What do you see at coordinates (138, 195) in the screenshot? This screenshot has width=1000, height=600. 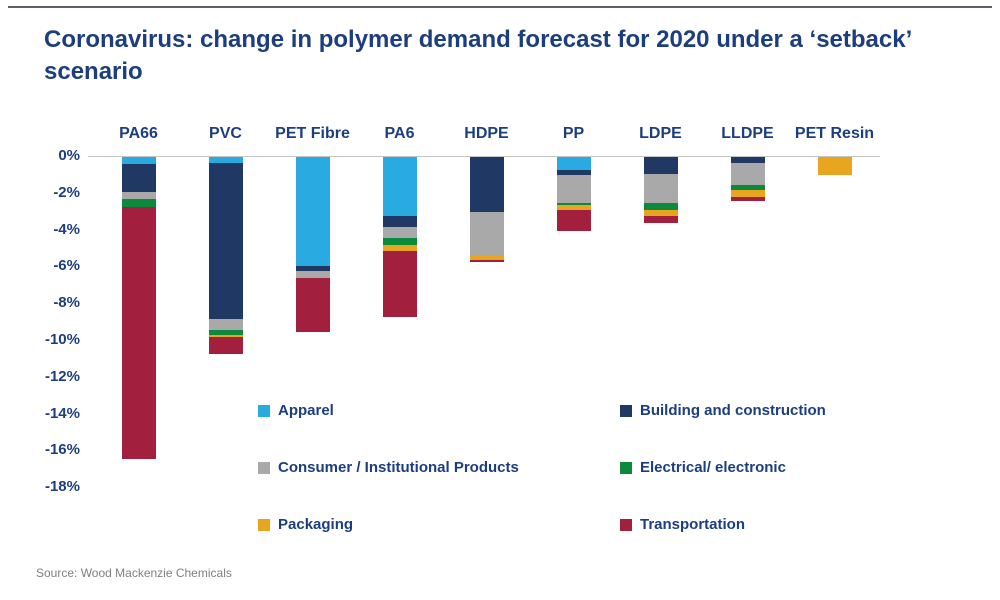 I see `bar-segment-consumer-institutional-products-pa66` at bounding box center [138, 195].